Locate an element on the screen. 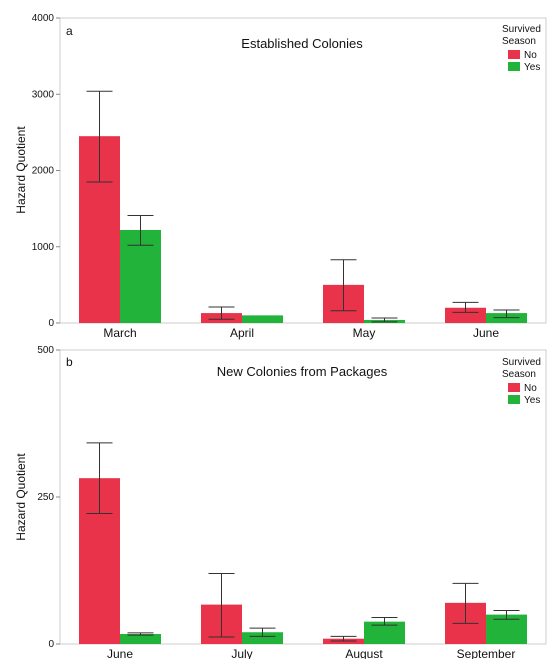 The width and height of the screenshot is (550, 659). y-tick-label: 250 is located at coordinates (45, 497).